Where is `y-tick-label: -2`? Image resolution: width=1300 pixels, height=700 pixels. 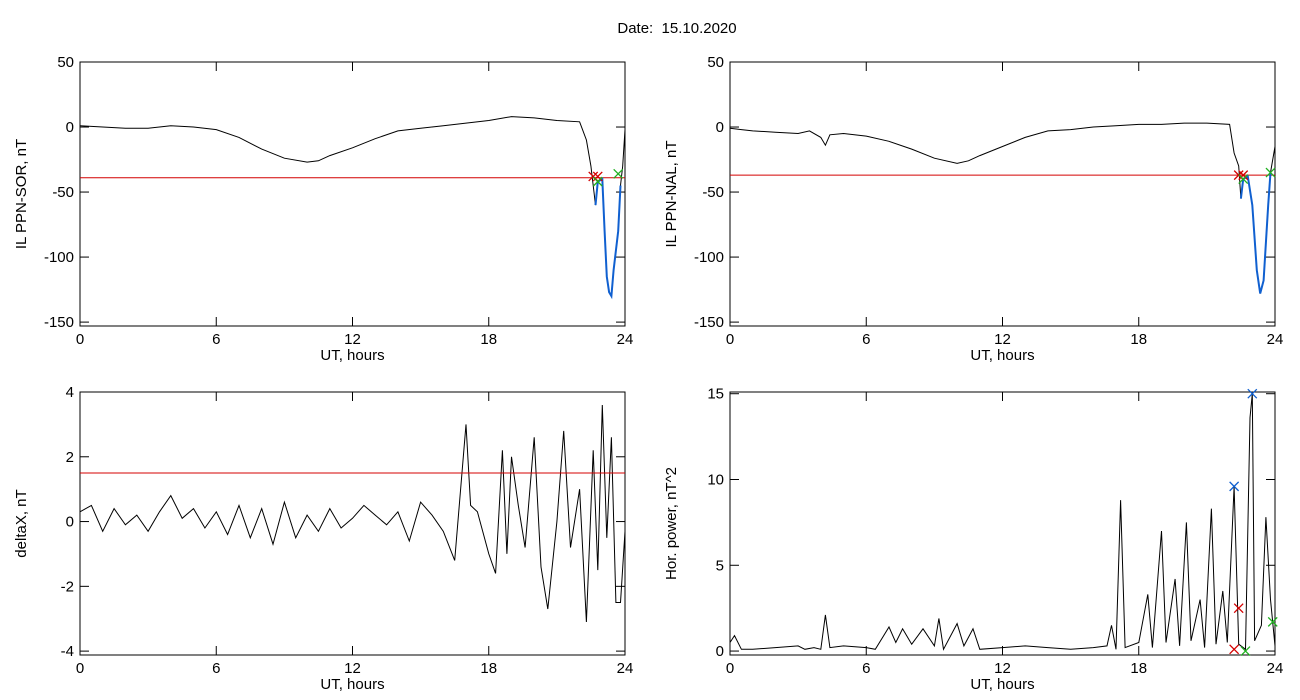 y-tick-label: -2 is located at coordinates (67, 586).